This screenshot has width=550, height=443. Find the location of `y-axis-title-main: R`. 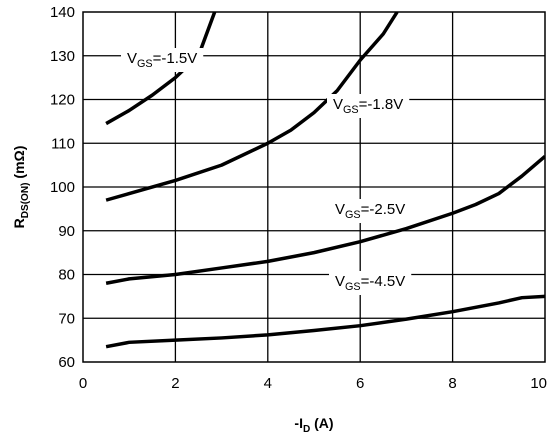

y-axis-title-main: R is located at coordinates (19, 223).